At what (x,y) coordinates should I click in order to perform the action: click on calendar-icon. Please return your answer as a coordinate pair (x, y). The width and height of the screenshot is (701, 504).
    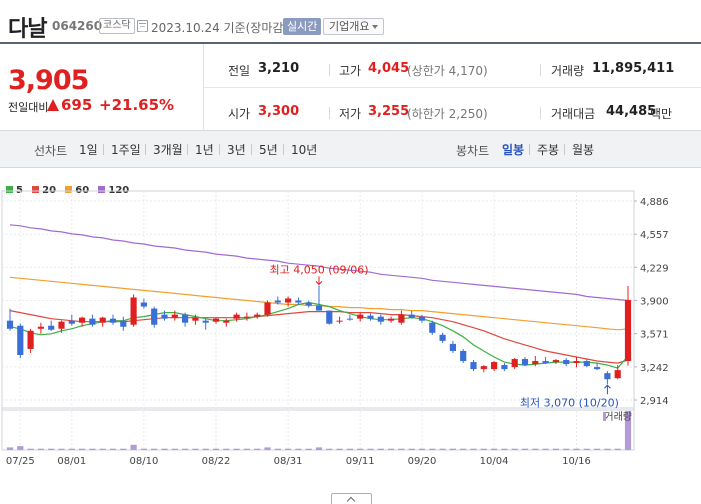
    Looking at the image, I should click on (142, 26).